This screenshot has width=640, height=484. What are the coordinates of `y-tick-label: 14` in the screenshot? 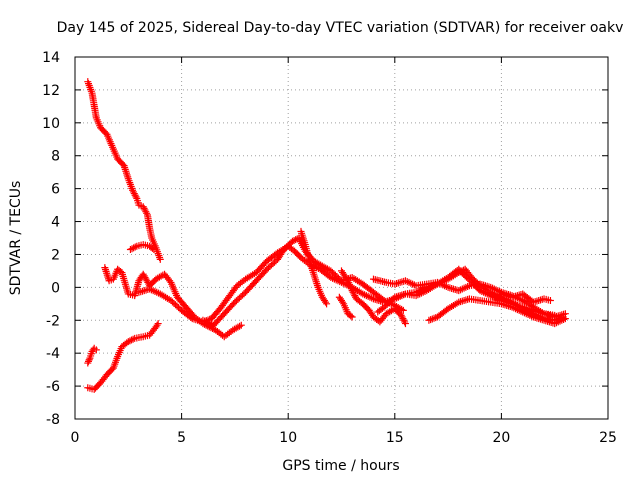 It's located at (51, 58).